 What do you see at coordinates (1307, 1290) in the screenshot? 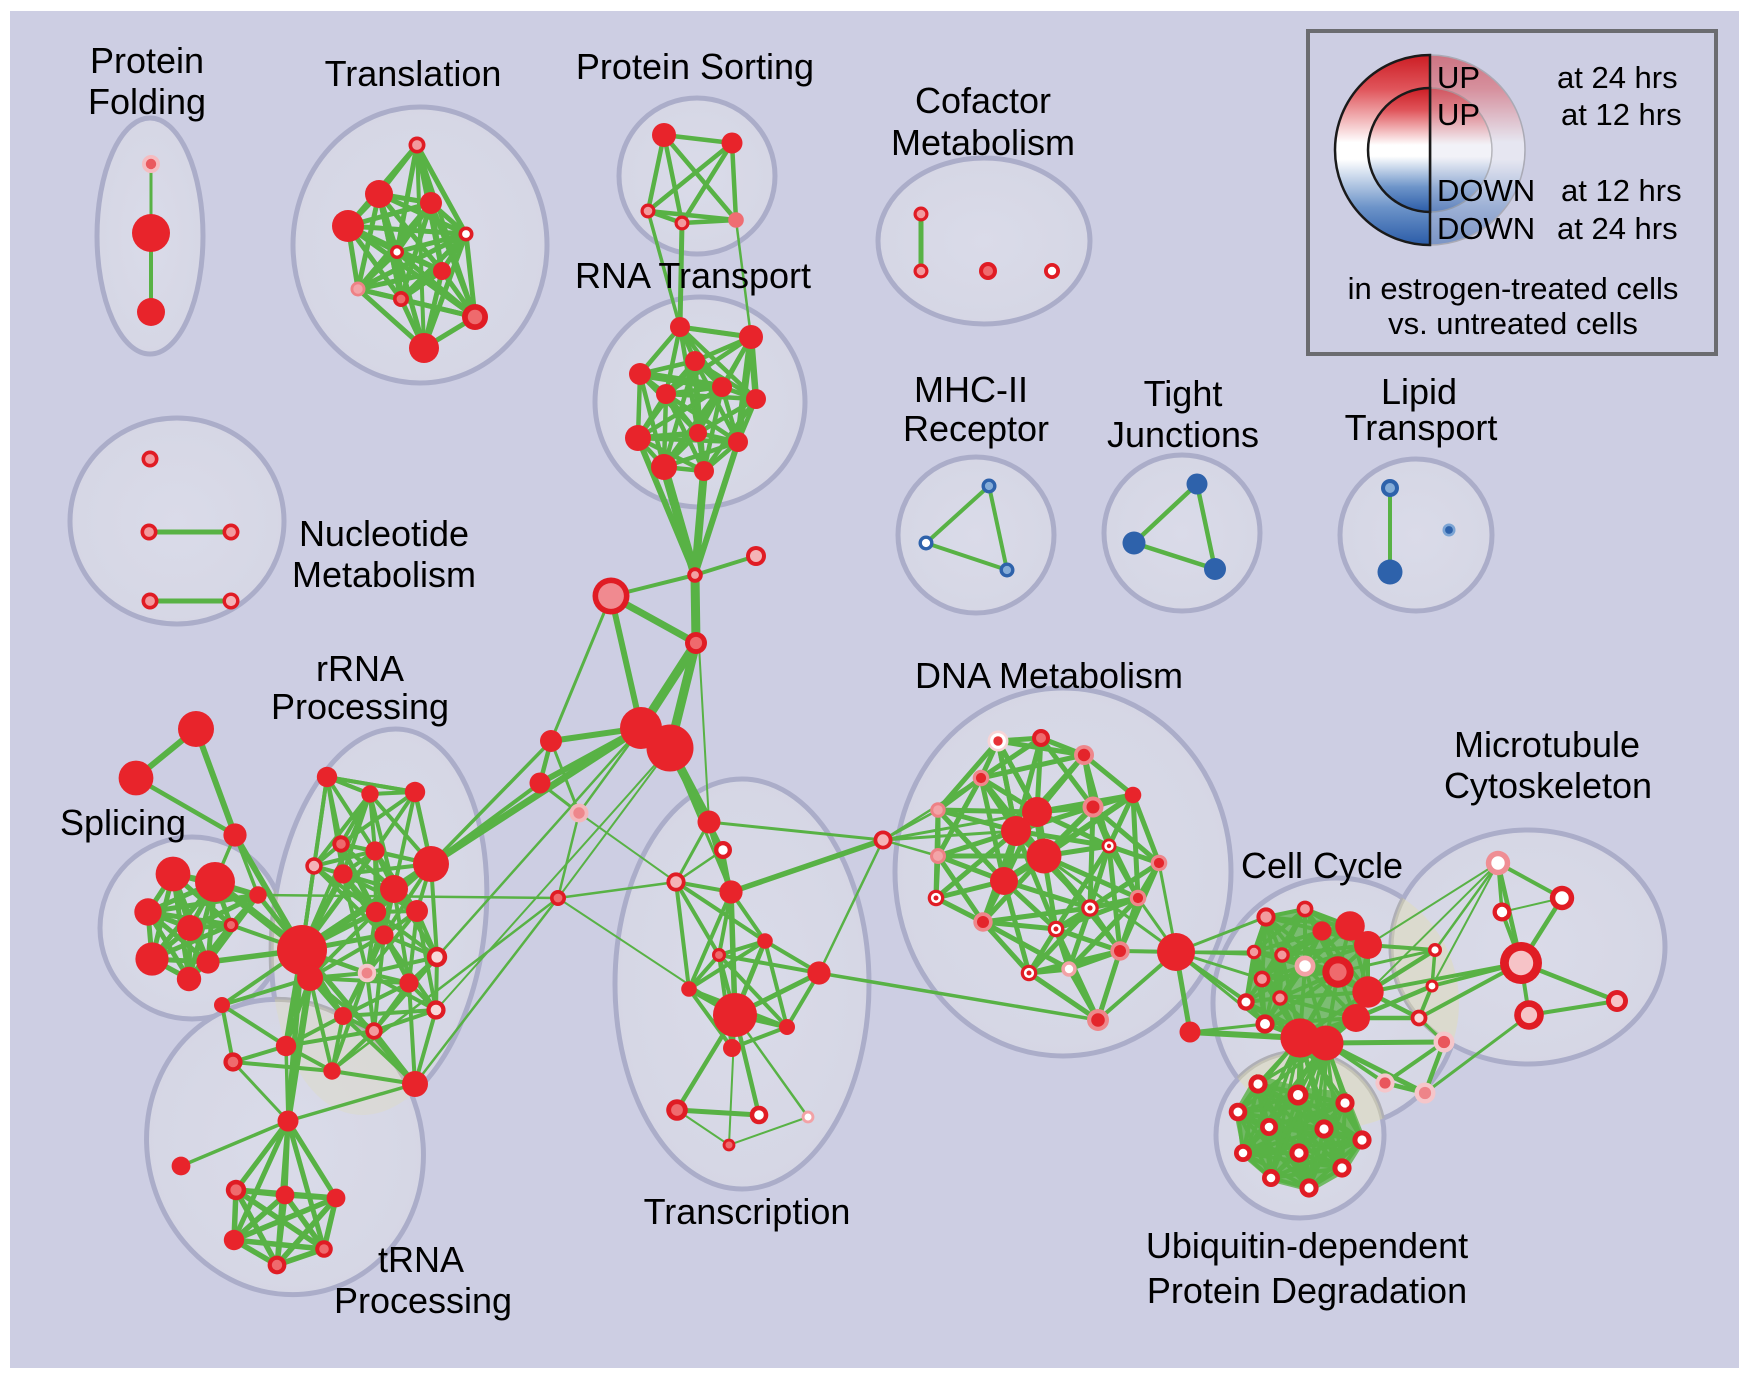
I see `svg-text: Protein Degradation` at bounding box center [1307, 1290].